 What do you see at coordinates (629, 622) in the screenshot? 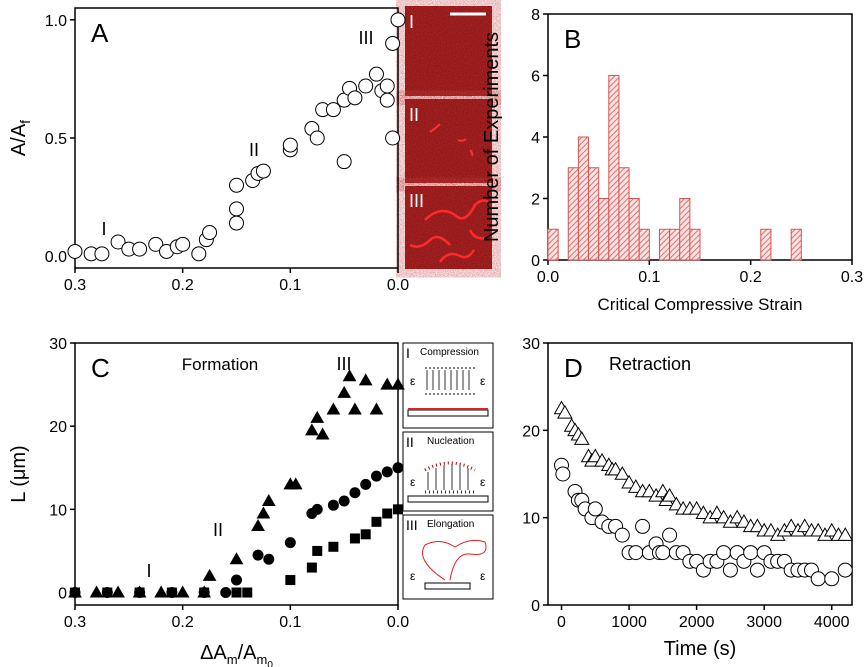
I see `x-tick-label: 1000` at bounding box center [629, 622].